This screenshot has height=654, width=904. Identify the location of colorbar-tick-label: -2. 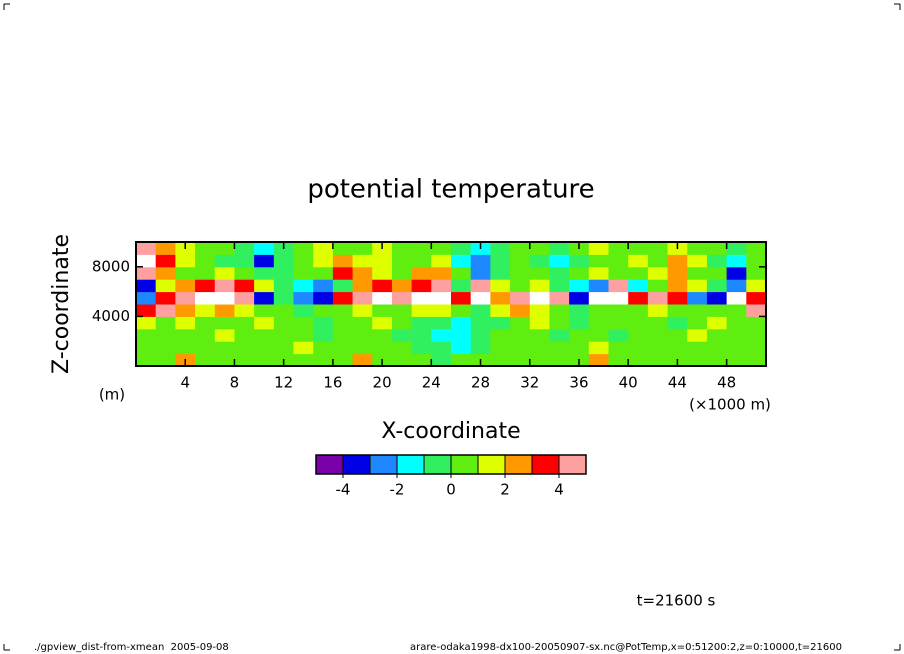
(397, 490).